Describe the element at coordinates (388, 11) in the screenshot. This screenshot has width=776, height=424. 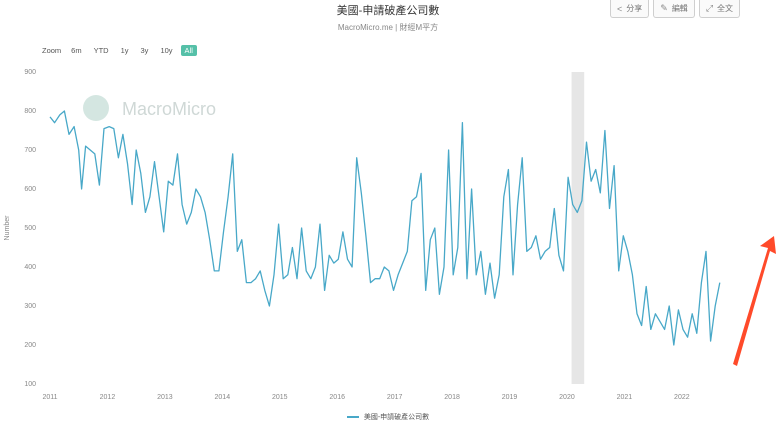
I see `chart-title: 美國-申請破產公司數` at that location.